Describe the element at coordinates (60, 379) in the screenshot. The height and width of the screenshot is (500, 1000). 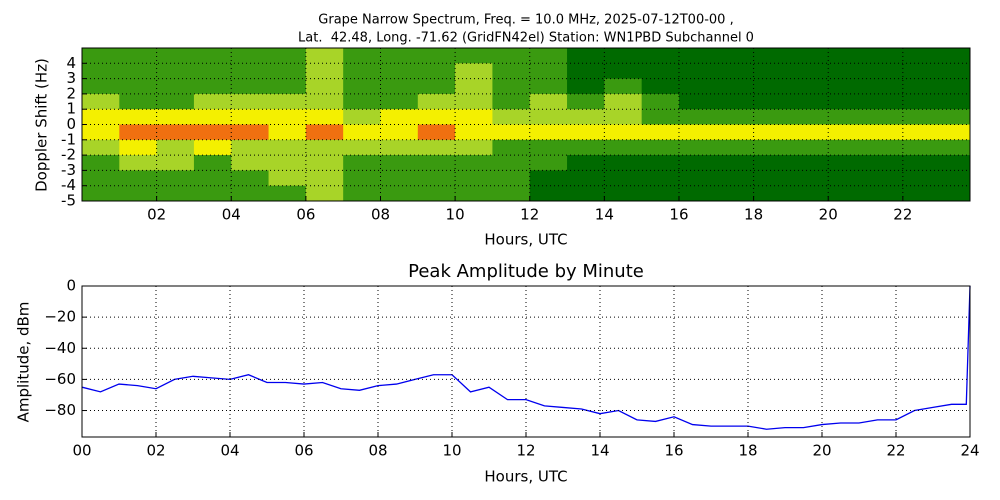
I see `y-tick-label: −60` at that location.